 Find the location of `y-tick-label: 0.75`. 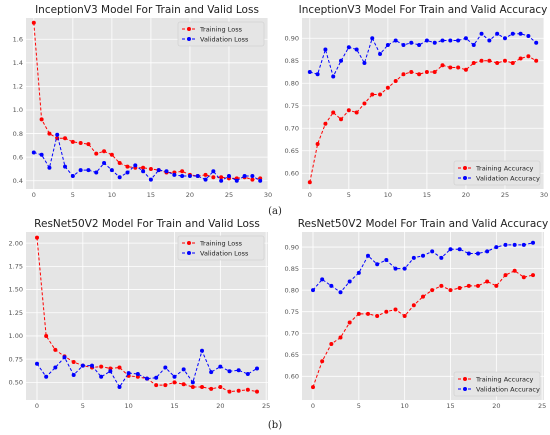

y-tick-label: 0.75 is located at coordinates (292, 106).